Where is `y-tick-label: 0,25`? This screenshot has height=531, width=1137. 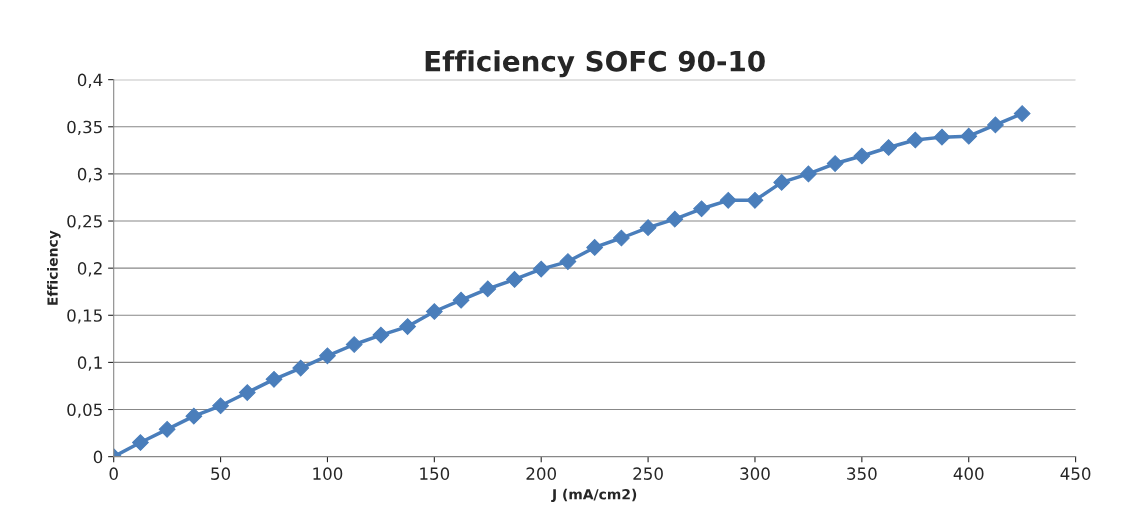
y-tick-label: 0,25 is located at coordinates (84, 222).